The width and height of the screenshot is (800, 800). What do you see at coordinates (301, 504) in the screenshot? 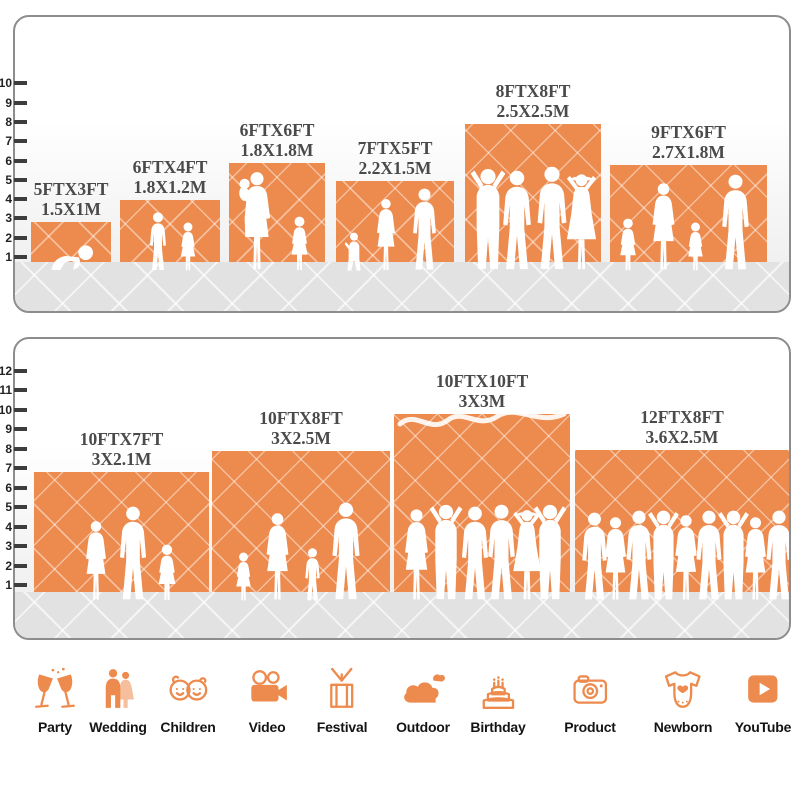
I see `backdrop-10x8: 10FTX8FT 3X2.5M` at bounding box center [301, 504].